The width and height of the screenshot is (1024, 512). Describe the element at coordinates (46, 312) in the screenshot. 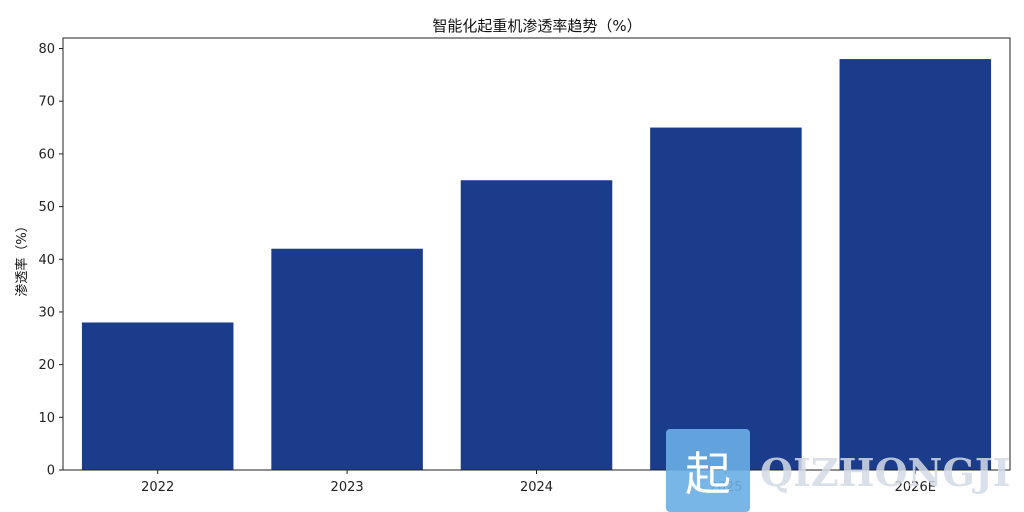

I see `y-tick-label: 30` at that location.